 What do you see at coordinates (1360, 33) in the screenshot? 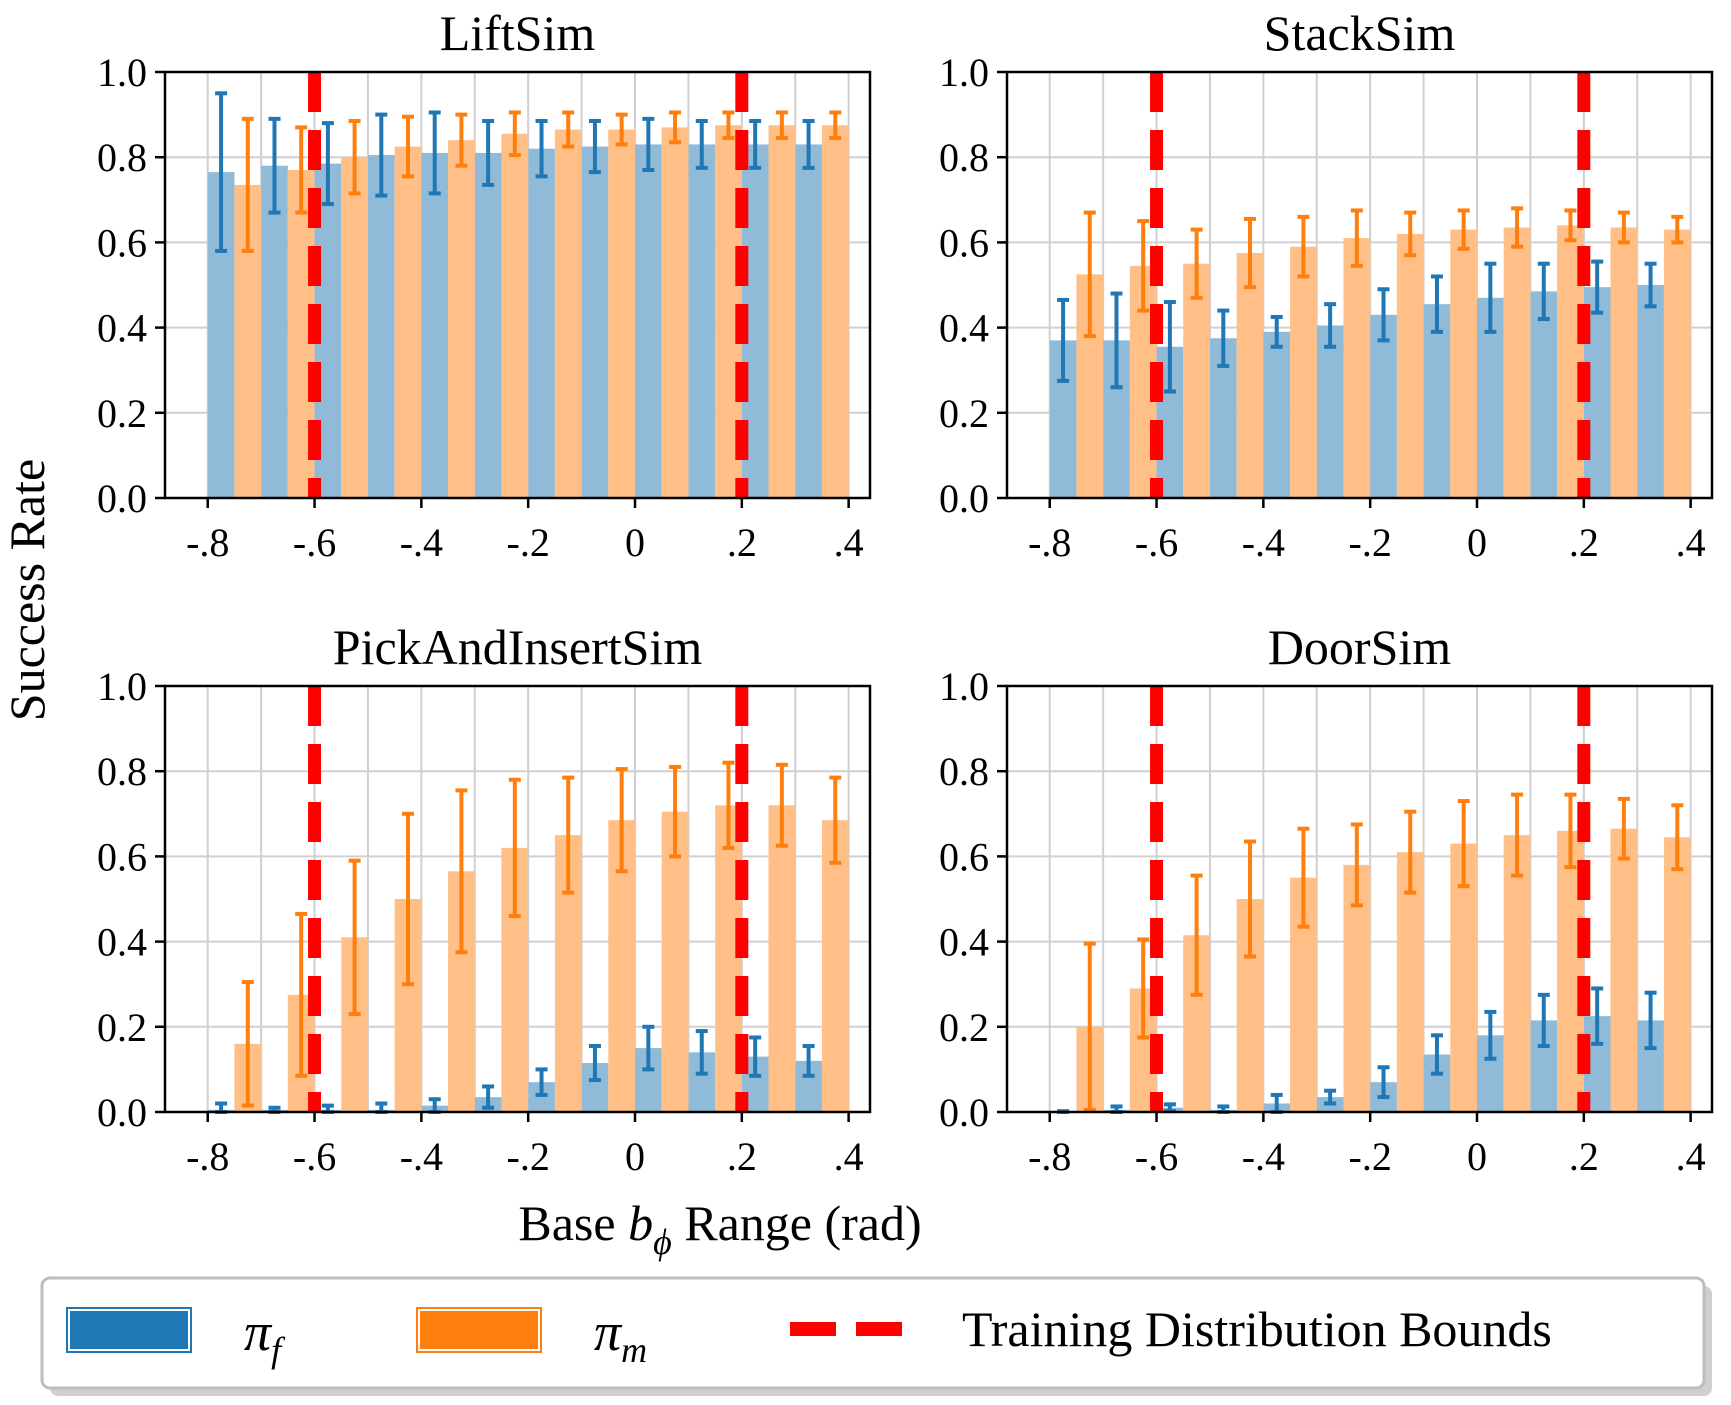
I see `subplot-title: StackSim` at bounding box center [1360, 33].